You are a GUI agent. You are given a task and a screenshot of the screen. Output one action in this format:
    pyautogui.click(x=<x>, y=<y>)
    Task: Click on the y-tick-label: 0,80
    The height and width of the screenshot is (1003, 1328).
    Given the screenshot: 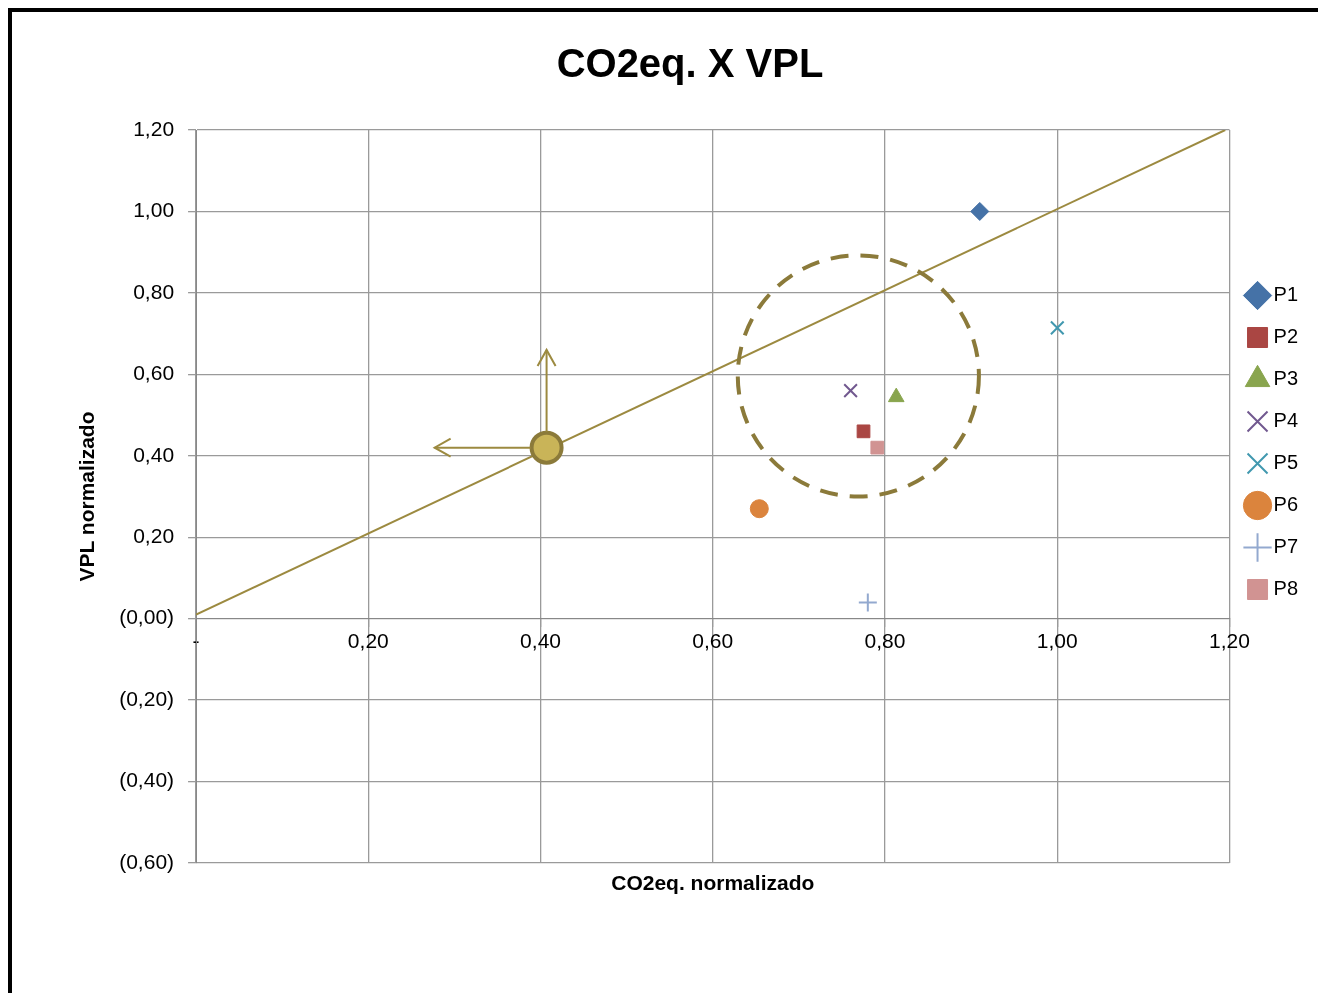 What is the action you would take?
    pyautogui.click(x=154, y=291)
    